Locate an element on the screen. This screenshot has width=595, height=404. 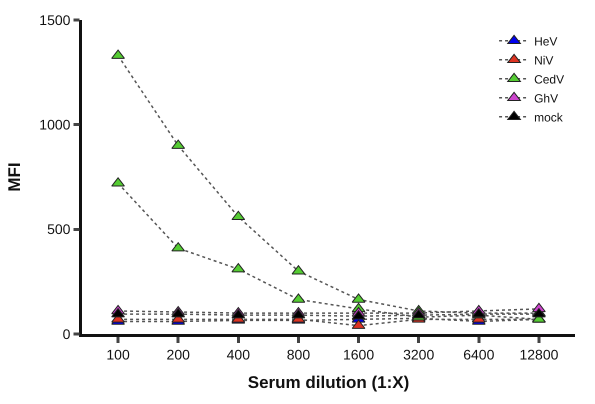
legend-label: HeV is located at coordinates (546, 41).